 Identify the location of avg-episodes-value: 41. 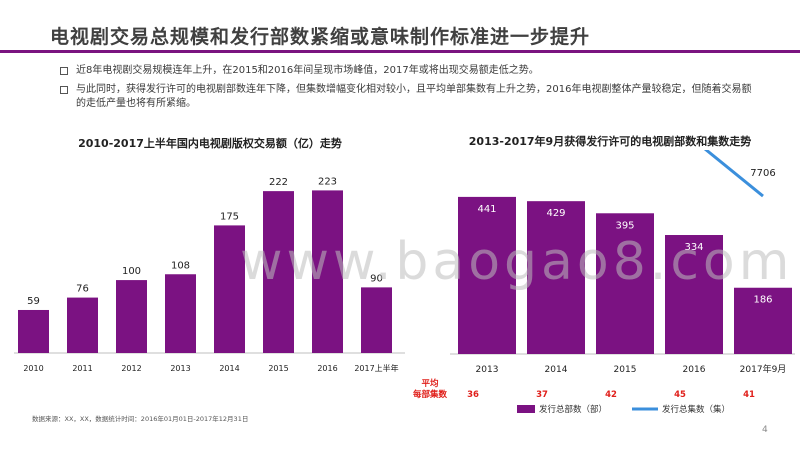
(749, 395).